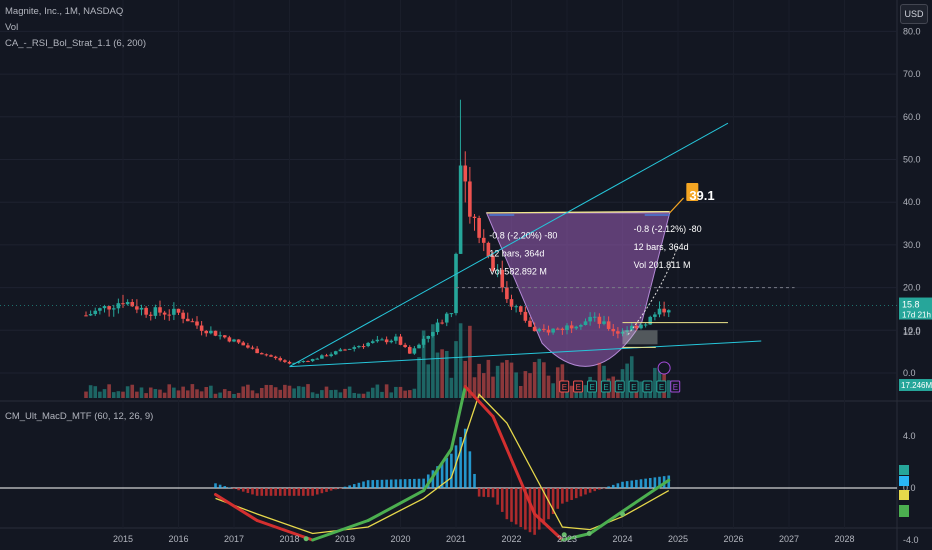 This screenshot has height=550, width=932. I want to click on price-tick-label: 80.0, so click(912, 31).